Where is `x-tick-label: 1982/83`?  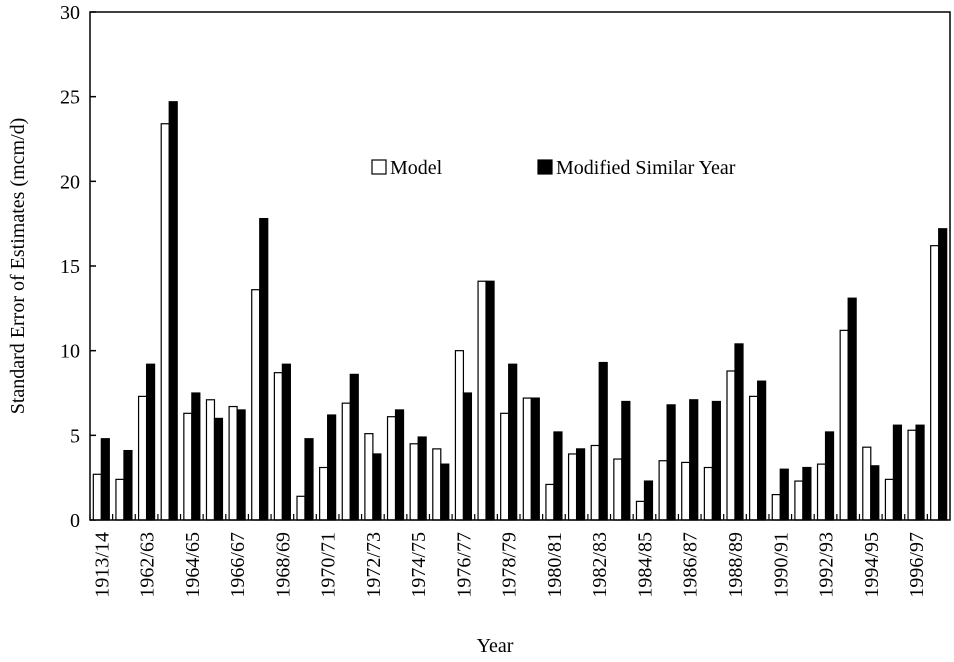 x-tick-label: 1982/83 is located at coordinates (600, 565).